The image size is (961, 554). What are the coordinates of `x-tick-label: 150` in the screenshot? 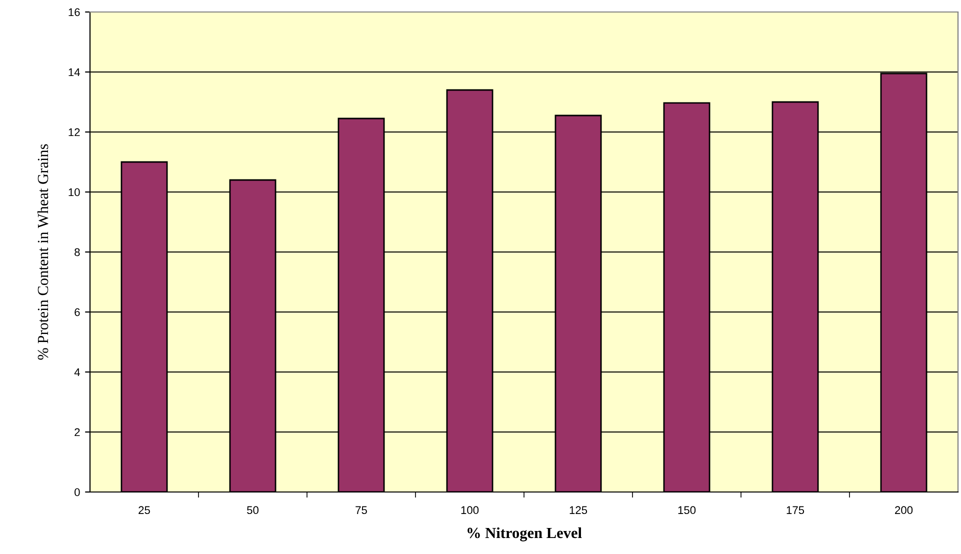 It's located at (687, 510).